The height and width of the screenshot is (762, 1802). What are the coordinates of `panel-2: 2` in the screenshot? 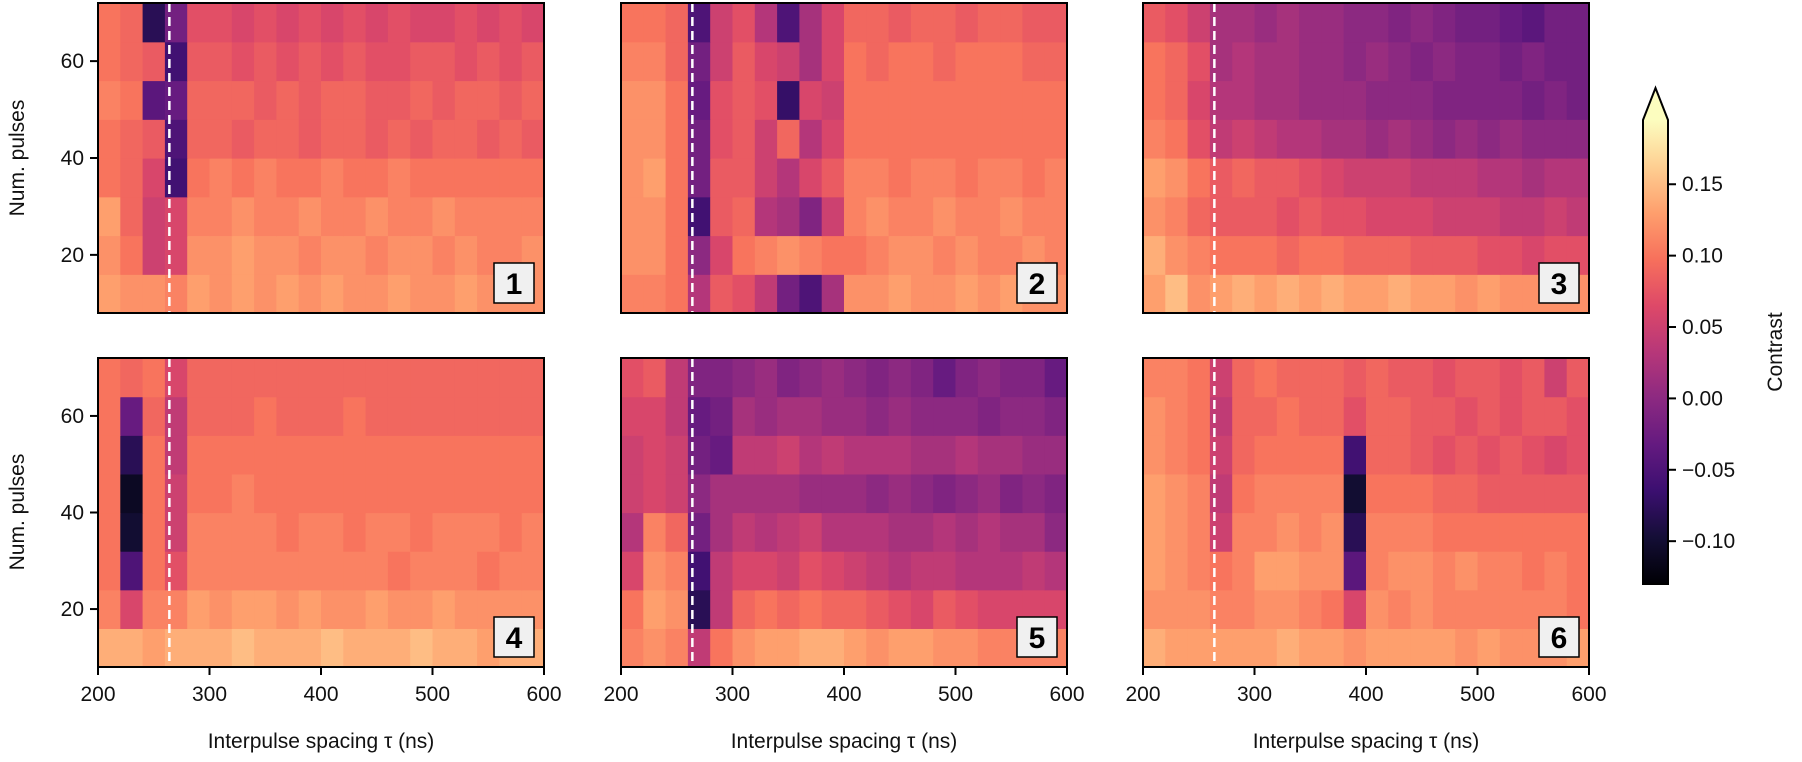 It's located at (844, 158).